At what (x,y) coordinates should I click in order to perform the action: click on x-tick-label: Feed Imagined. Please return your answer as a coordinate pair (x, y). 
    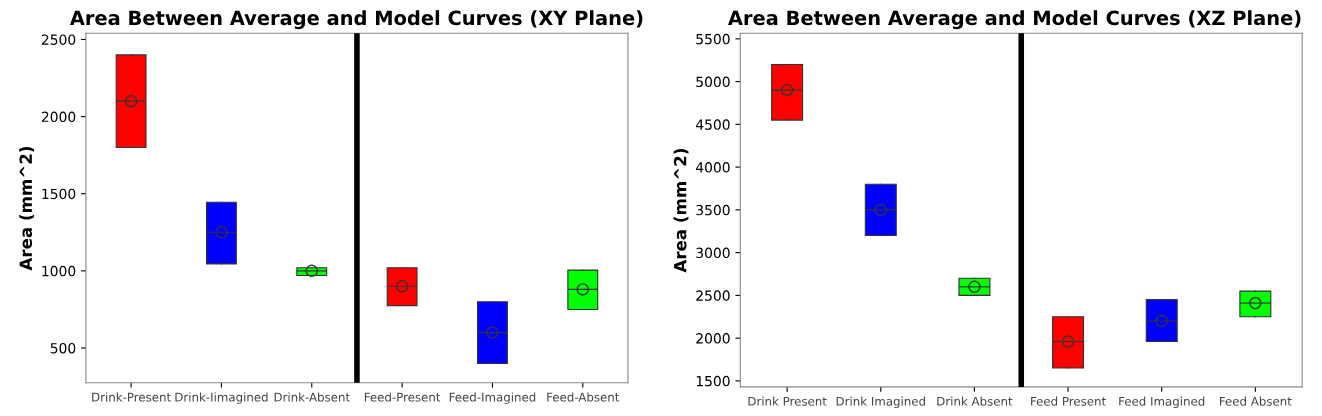
    Looking at the image, I should click on (1162, 402).